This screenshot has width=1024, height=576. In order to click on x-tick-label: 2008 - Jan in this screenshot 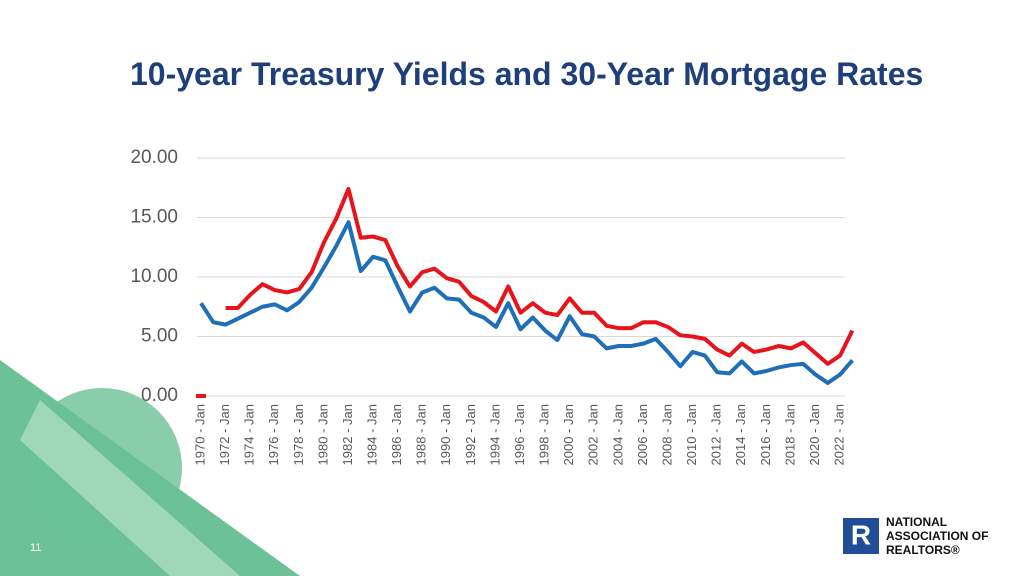, I will do `click(666, 434)`.